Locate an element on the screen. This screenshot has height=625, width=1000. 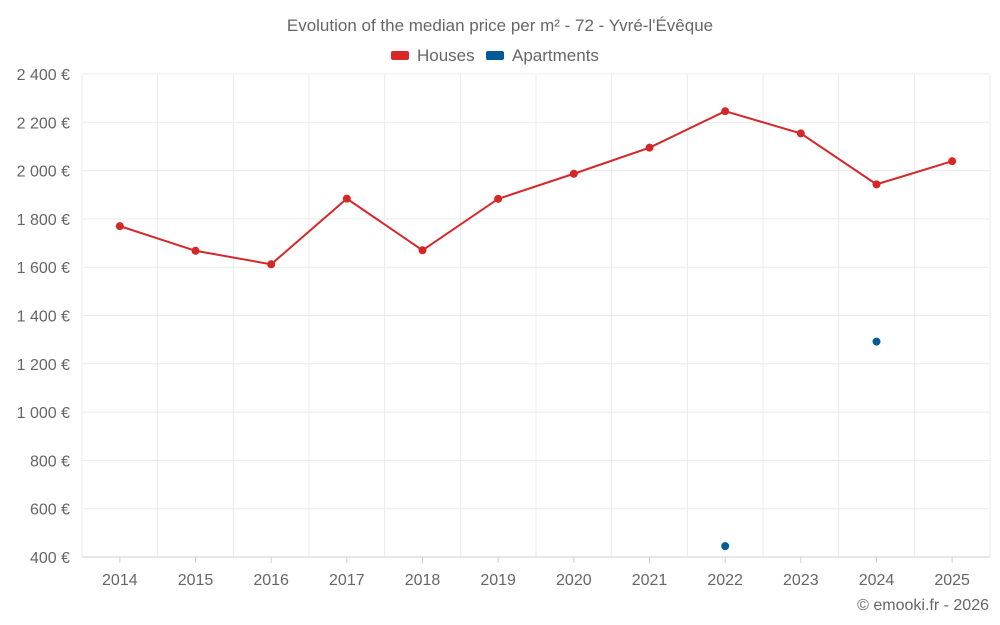
data-point-houses-2015 is located at coordinates (195, 250).